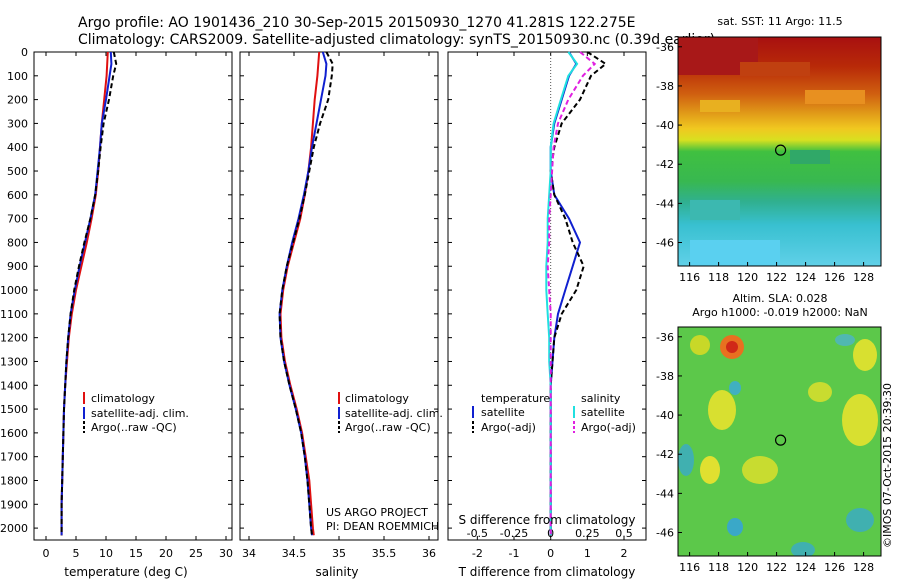 Image resolution: width=900 pixels, height=580 pixels. Describe the element at coordinates (336, 572) in the screenshot. I see `salinity-axis-label: salinity` at that location.